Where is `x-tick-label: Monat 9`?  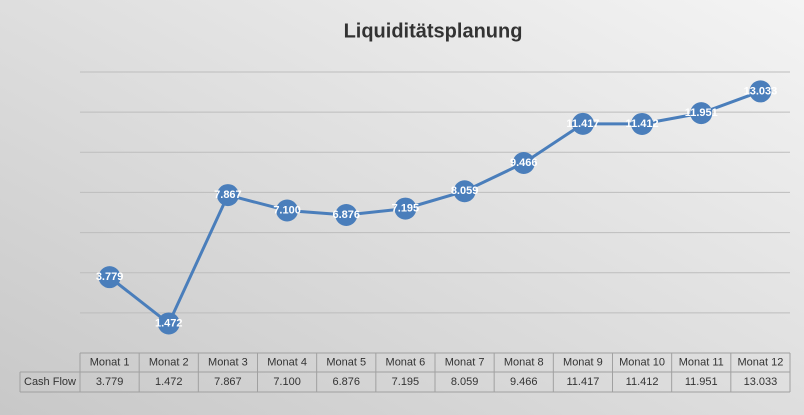
x-tick-label: Monat 9 is located at coordinates (583, 362).